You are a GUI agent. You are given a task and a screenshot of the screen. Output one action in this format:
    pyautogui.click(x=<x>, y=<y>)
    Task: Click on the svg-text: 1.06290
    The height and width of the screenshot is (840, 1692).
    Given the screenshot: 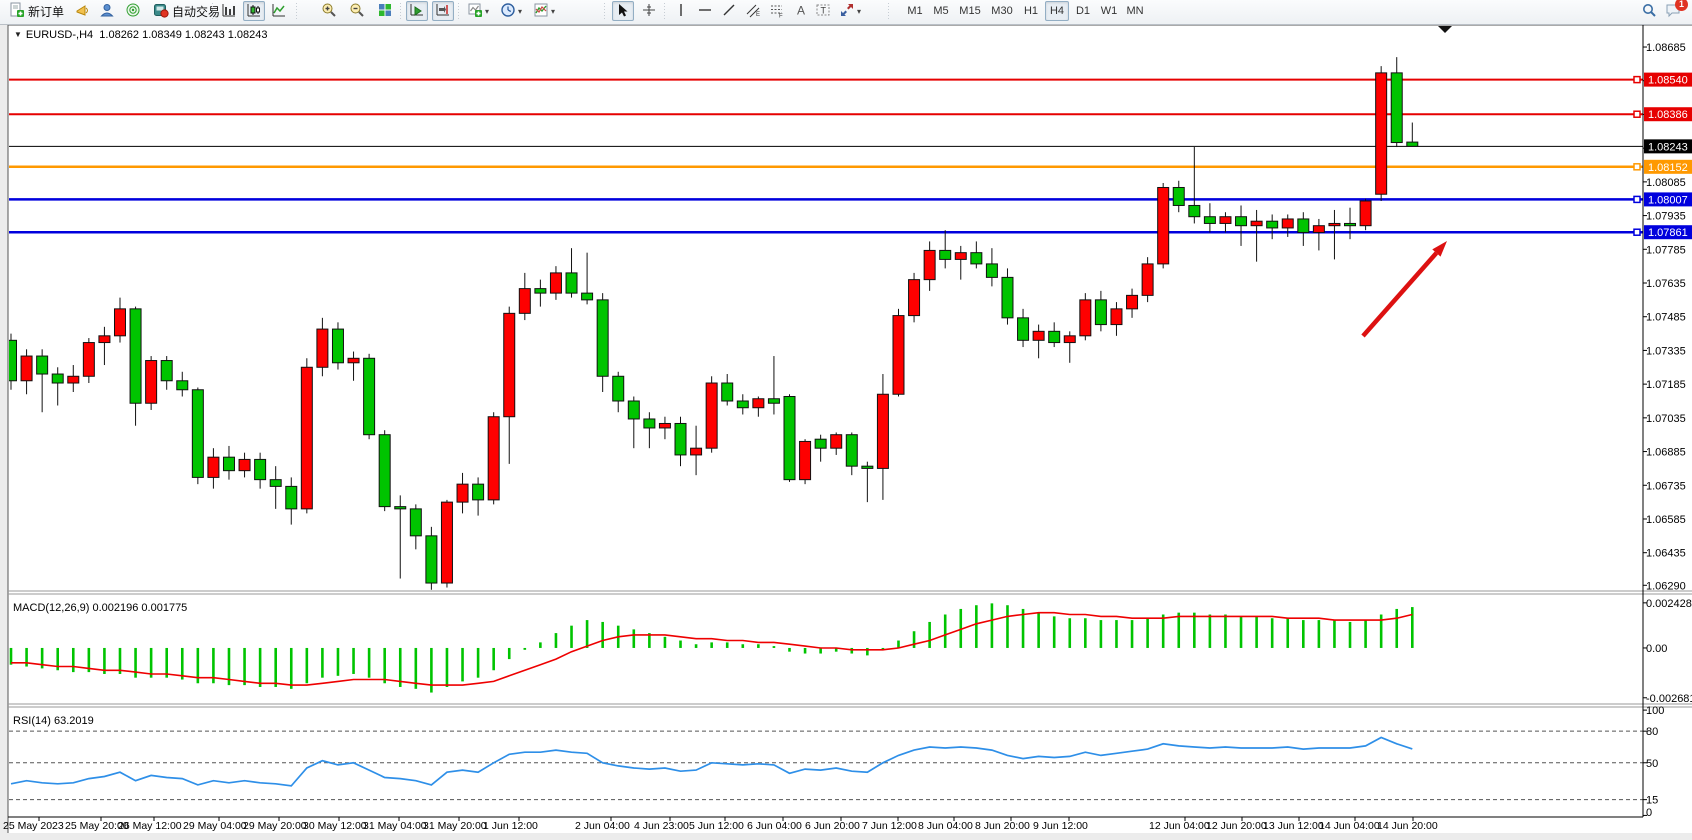 What is the action you would take?
    pyautogui.click(x=1666, y=586)
    